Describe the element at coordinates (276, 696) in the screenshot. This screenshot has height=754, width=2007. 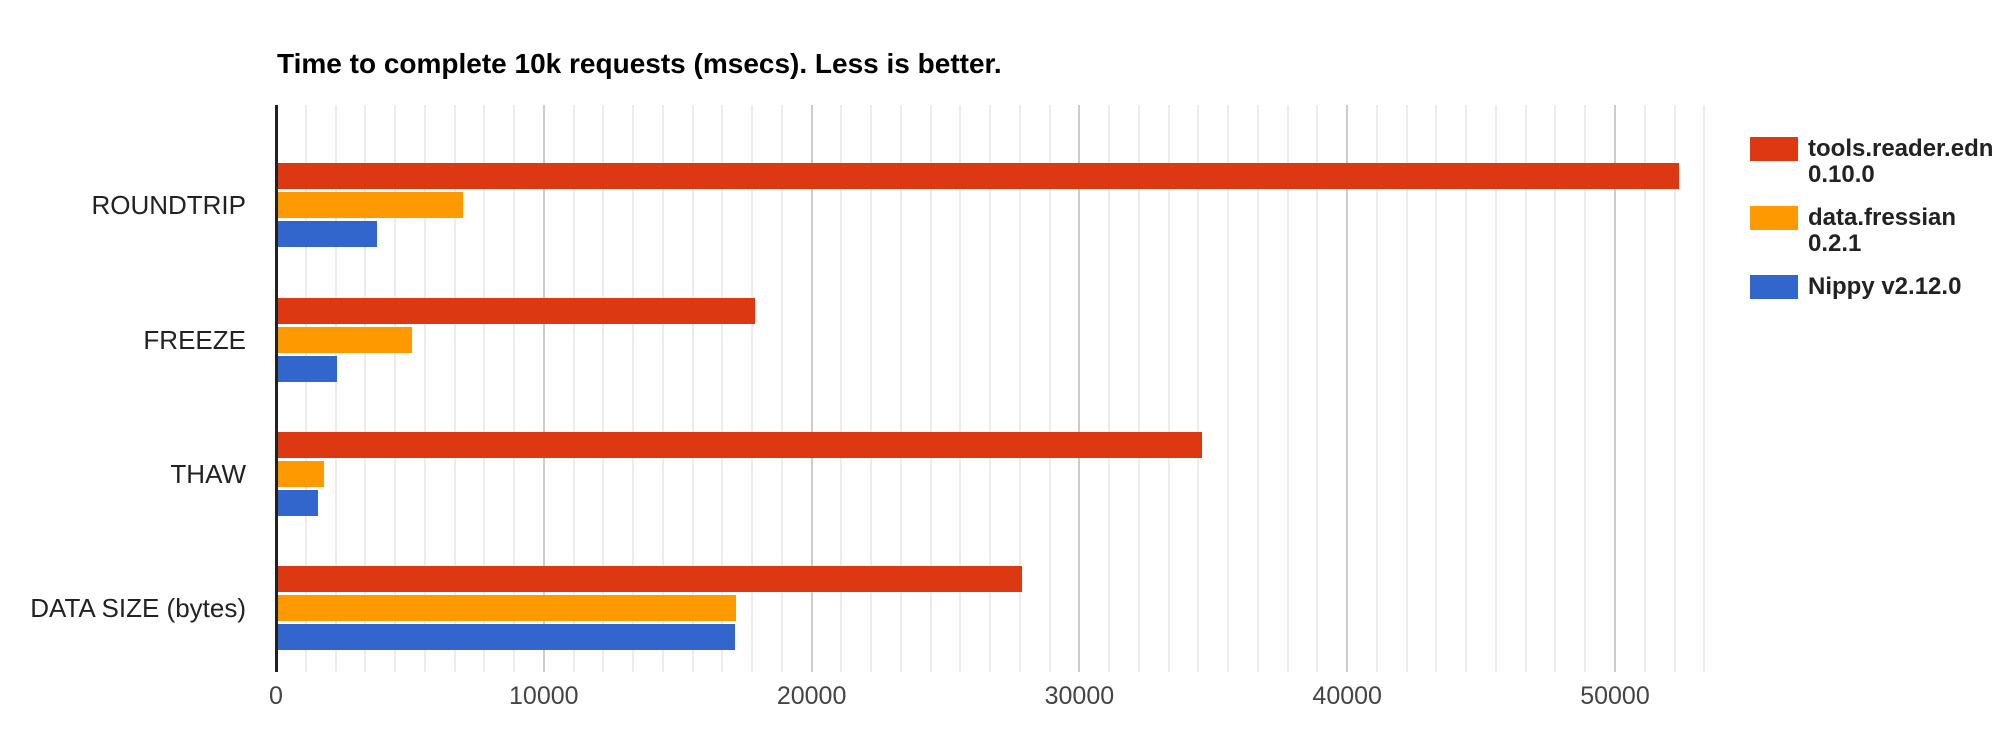
I see `x-axis-tick-label-0: 0` at that location.